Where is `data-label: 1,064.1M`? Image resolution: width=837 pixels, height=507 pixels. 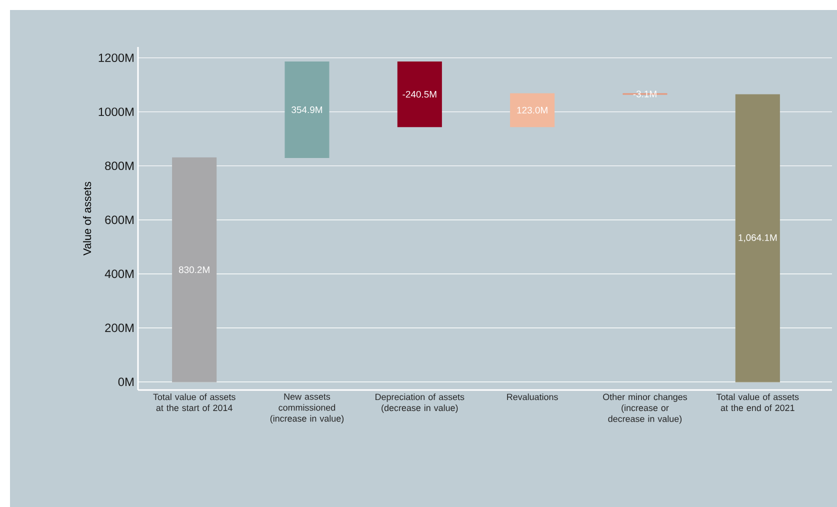 data-label: 1,064.1M is located at coordinates (757, 238).